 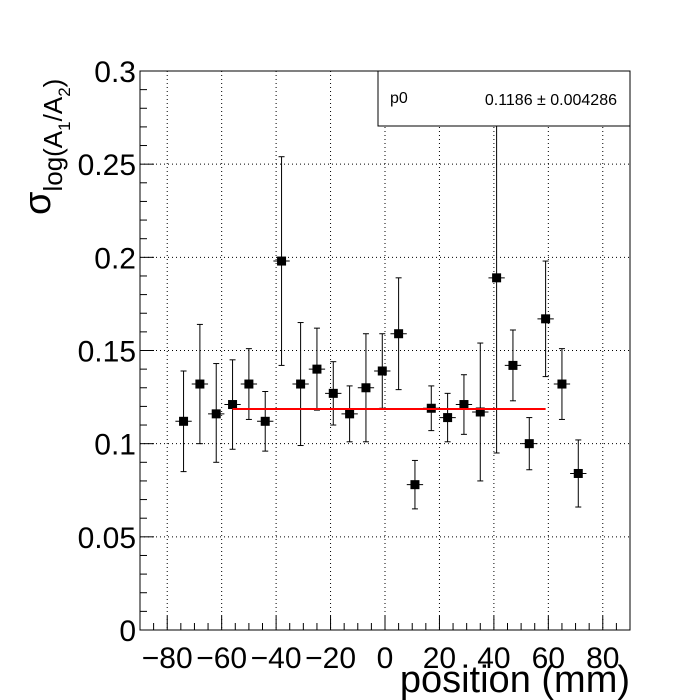 What do you see at coordinates (221, 658) in the screenshot?
I see `x-tick-label: −60` at bounding box center [221, 658].